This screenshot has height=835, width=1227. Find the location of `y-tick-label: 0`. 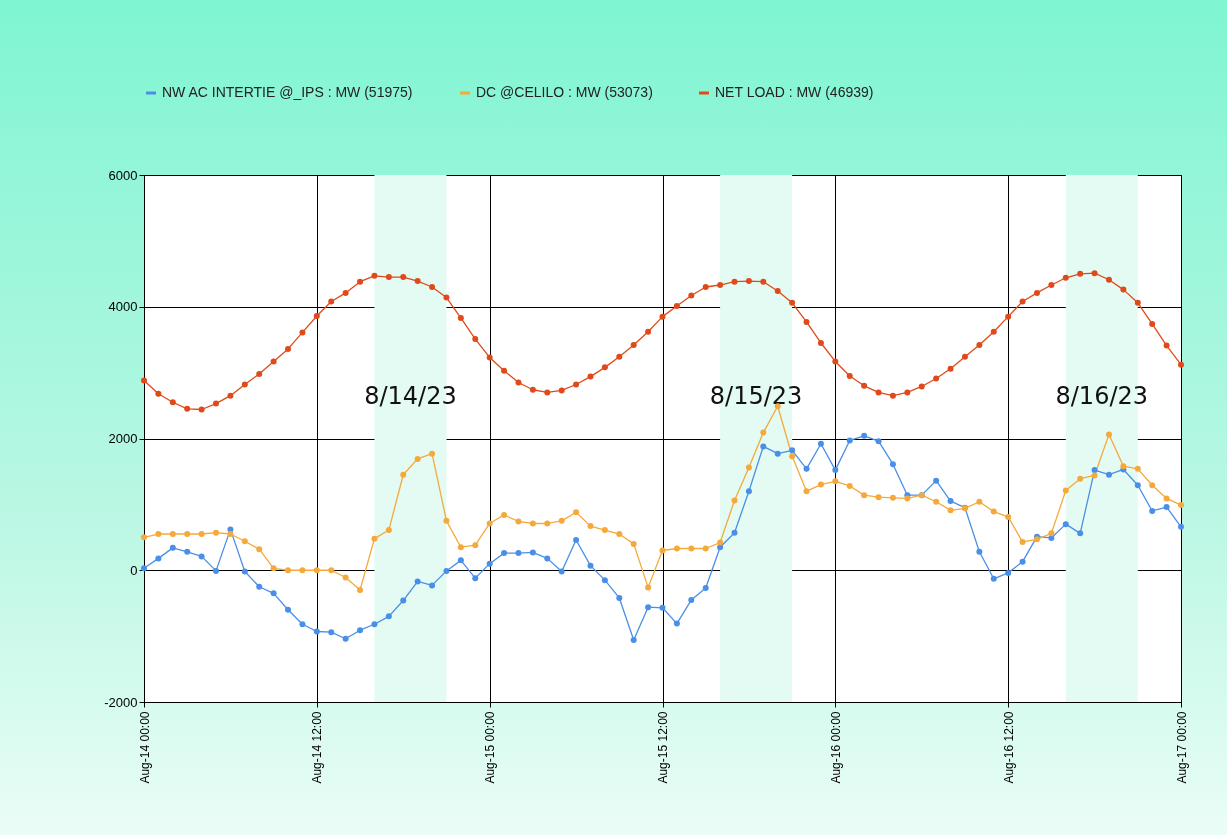

y-tick-label: 0 is located at coordinates (134, 570).